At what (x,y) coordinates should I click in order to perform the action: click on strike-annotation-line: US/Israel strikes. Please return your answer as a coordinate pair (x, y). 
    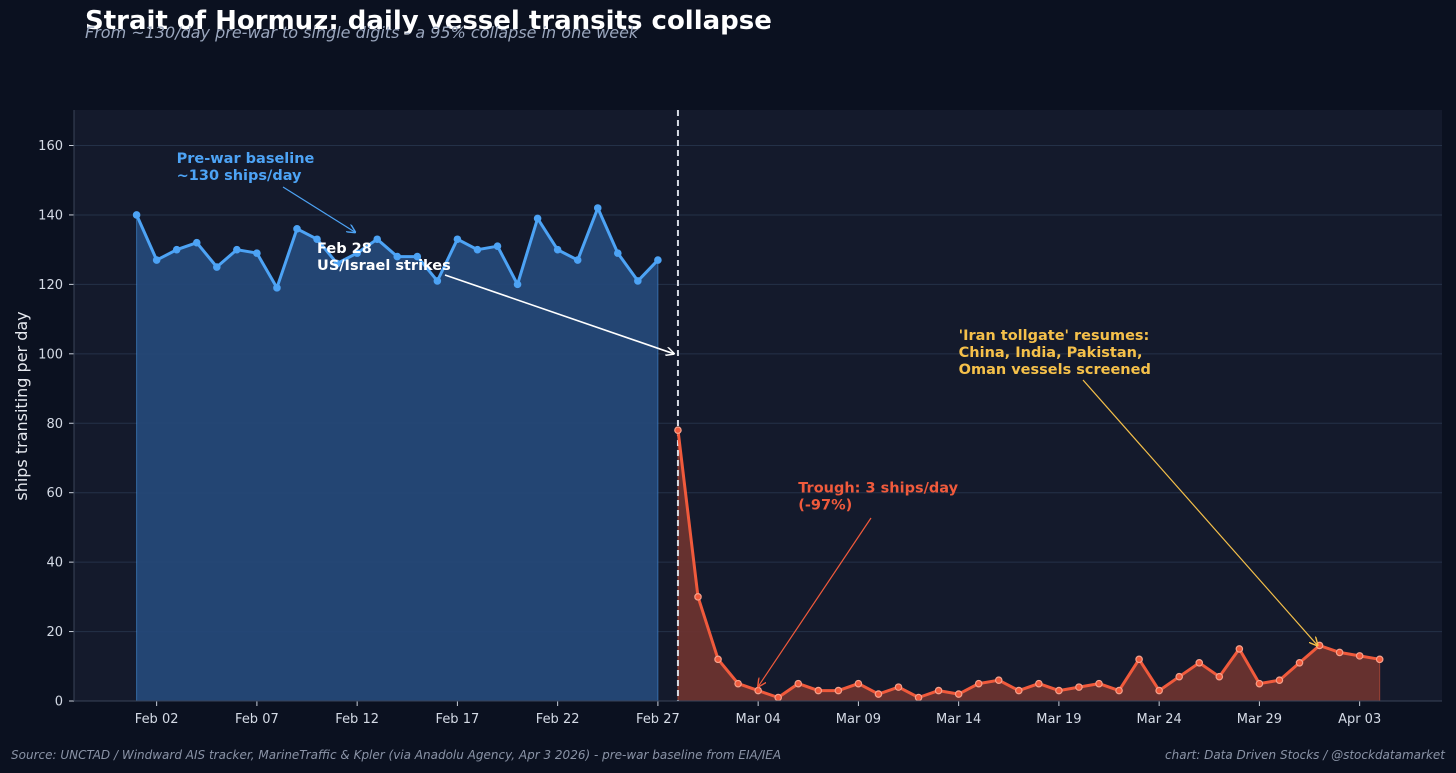
    Looking at the image, I should click on (384, 266).